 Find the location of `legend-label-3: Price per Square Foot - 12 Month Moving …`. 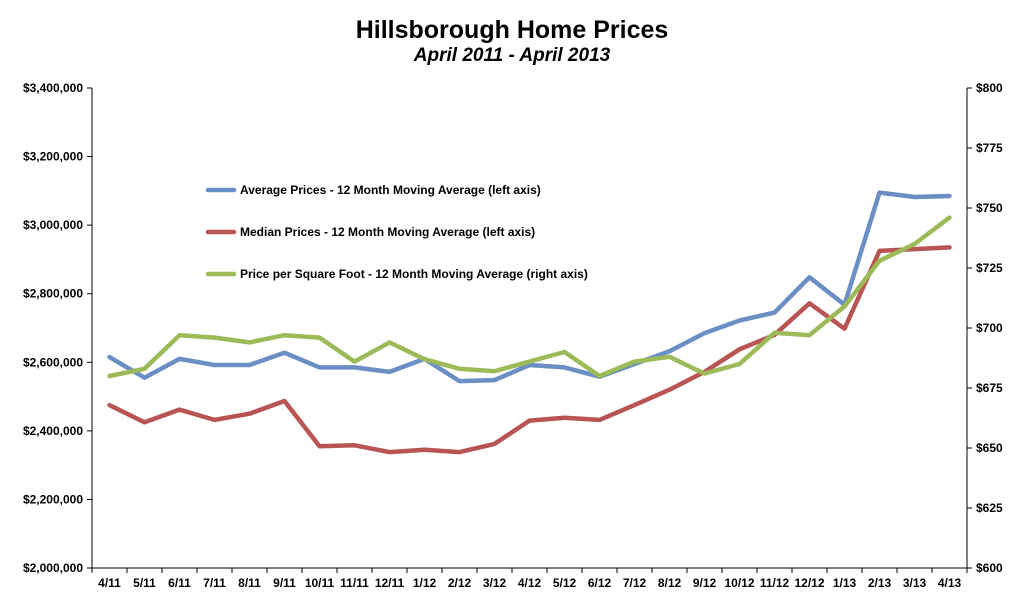

legend-label-3: Price per Square Foot - 12 Month Moving … is located at coordinates (414, 274).